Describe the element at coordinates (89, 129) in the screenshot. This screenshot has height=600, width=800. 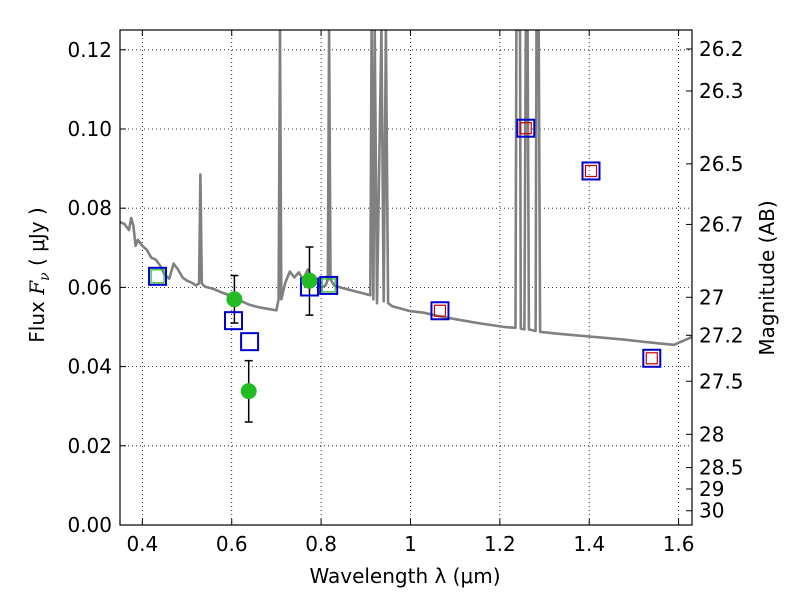
I see `y-tick-label: 0.10` at that location.